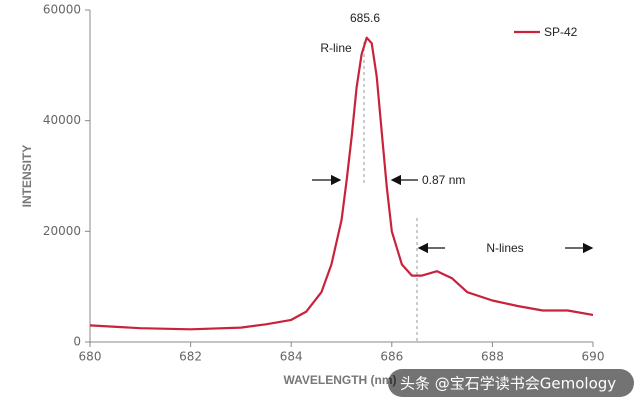 The height and width of the screenshot is (402, 640). I want to click on x-tick-label: 688, so click(492, 357).